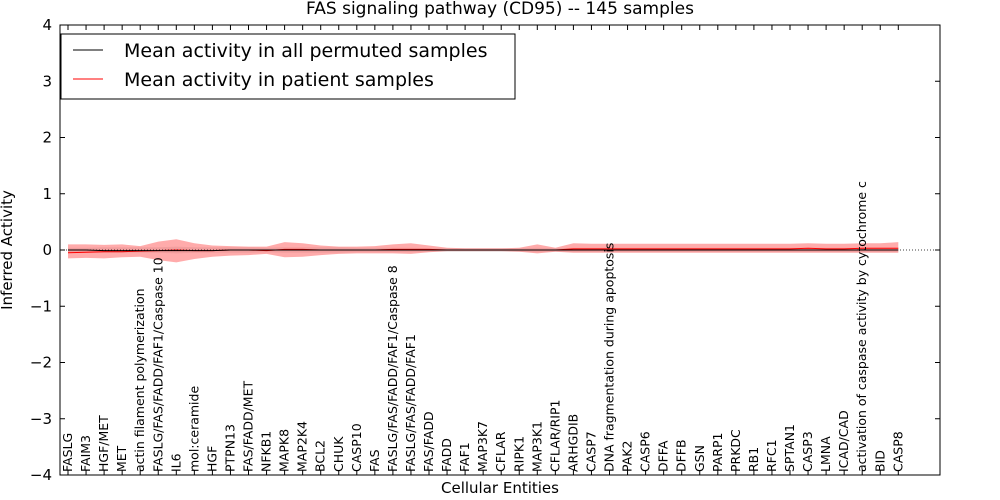 This screenshot has width=1000, height=500. What do you see at coordinates (879, 461) in the screenshot?
I see `category-label: BID` at bounding box center [879, 461].